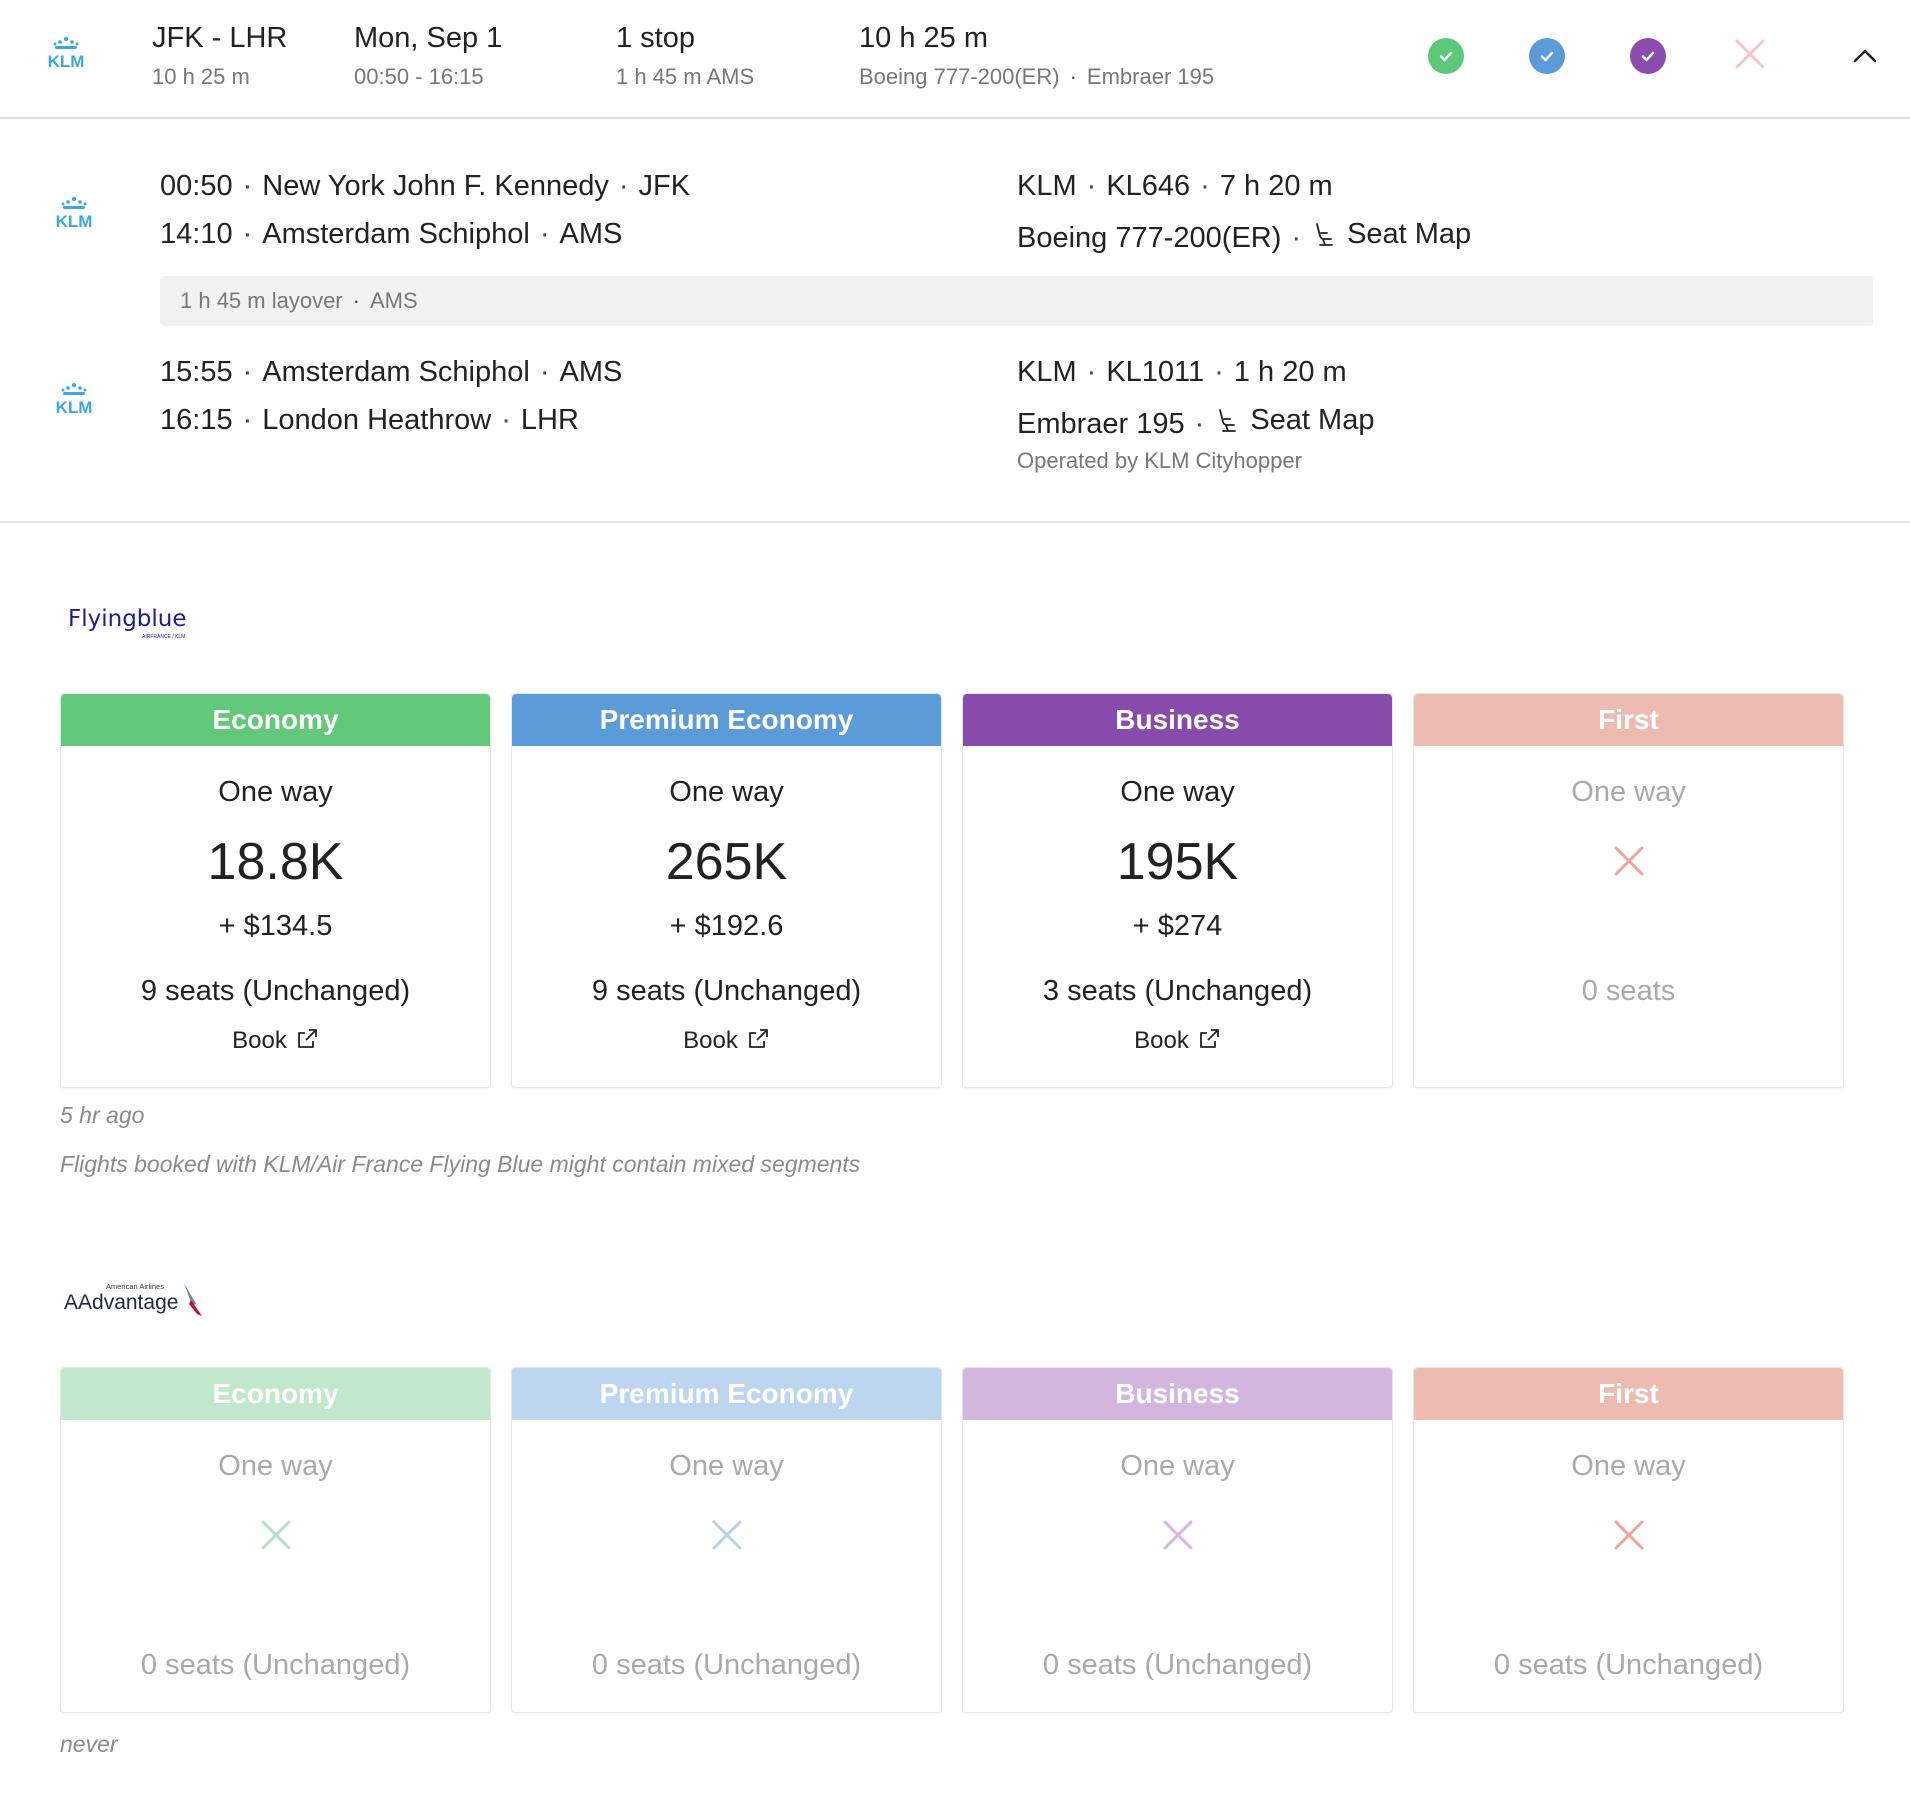 This screenshot has width=1910, height=1804. What do you see at coordinates (261, 300) in the screenshot?
I see `layover-duration: 1 h 45 m layover` at bounding box center [261, 300].